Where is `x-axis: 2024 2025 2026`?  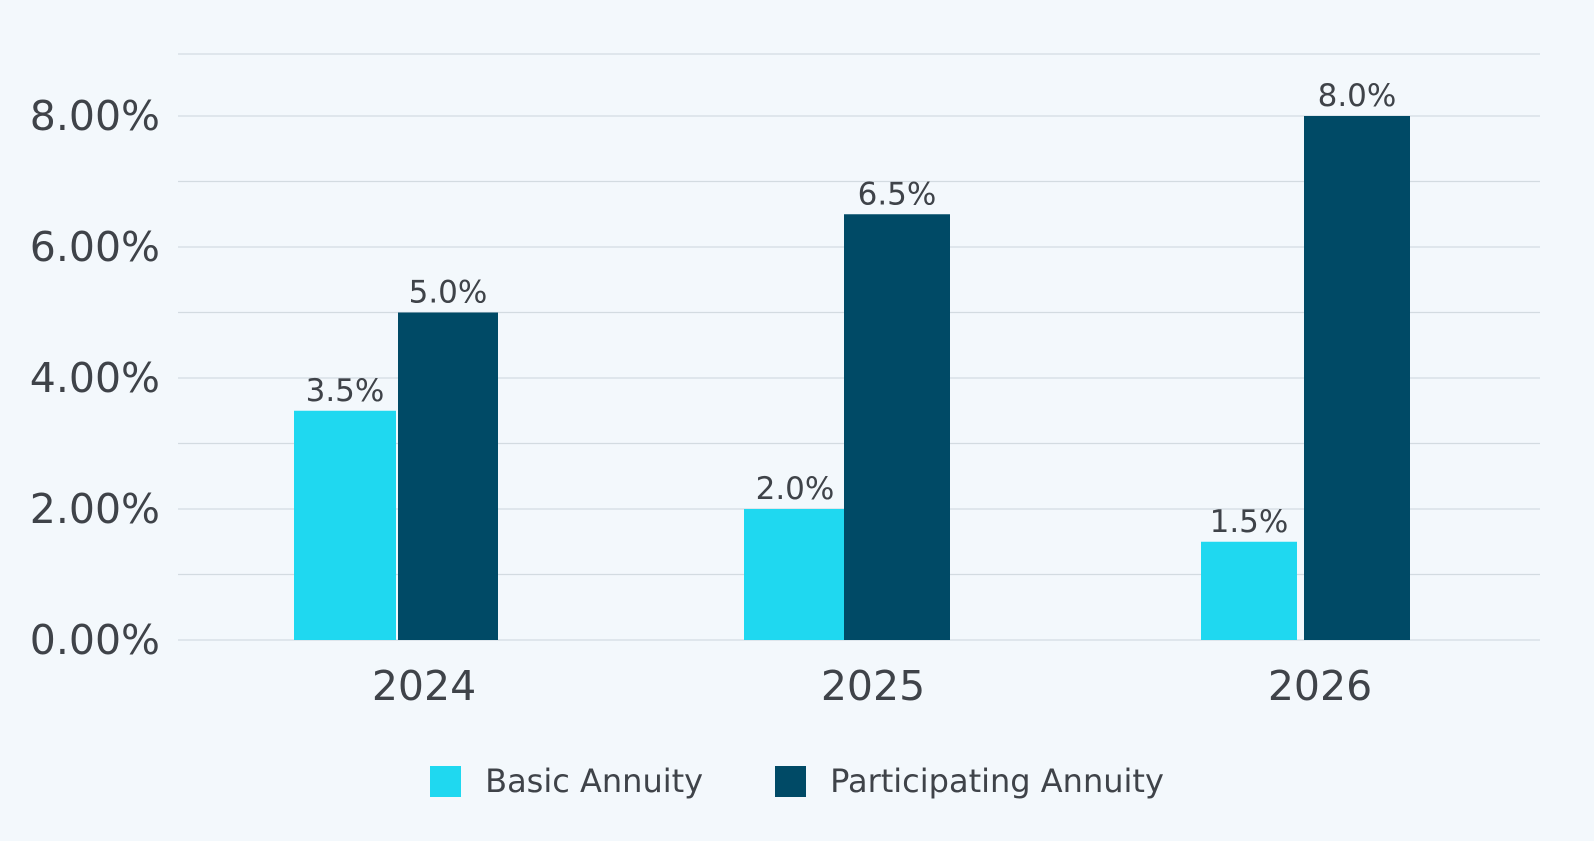 x-axis: 2024 2025 2026 is located at coordinates (872, 686).